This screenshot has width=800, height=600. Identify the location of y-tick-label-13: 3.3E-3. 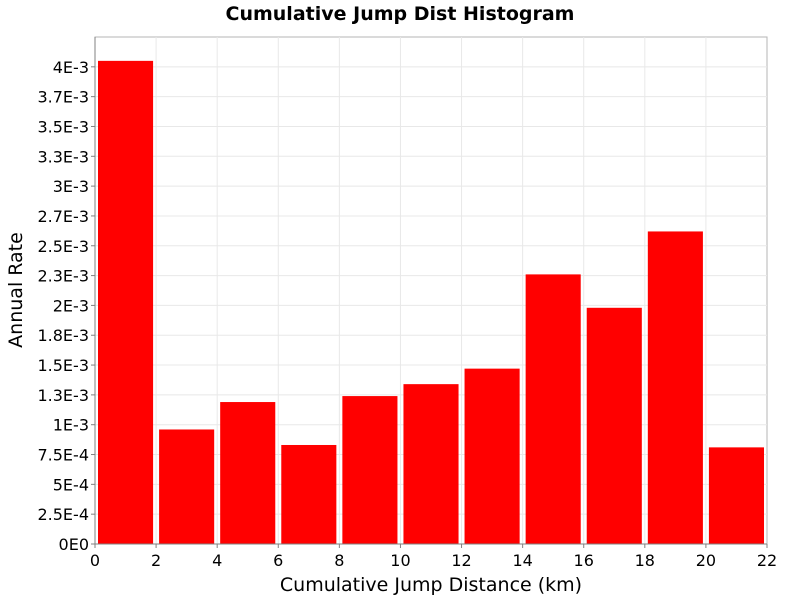
(63, 156).